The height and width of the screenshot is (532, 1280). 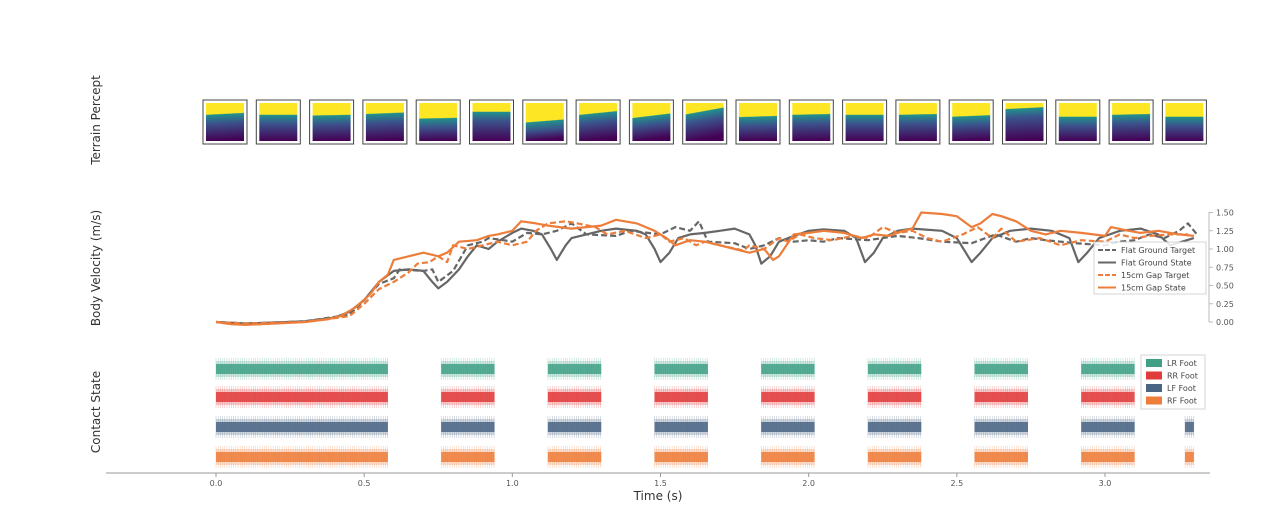 What do you see at coordinates (96, 412) in the screenshot?
I see `contact-state-label: Contact State` at bounding box center [96, 412].